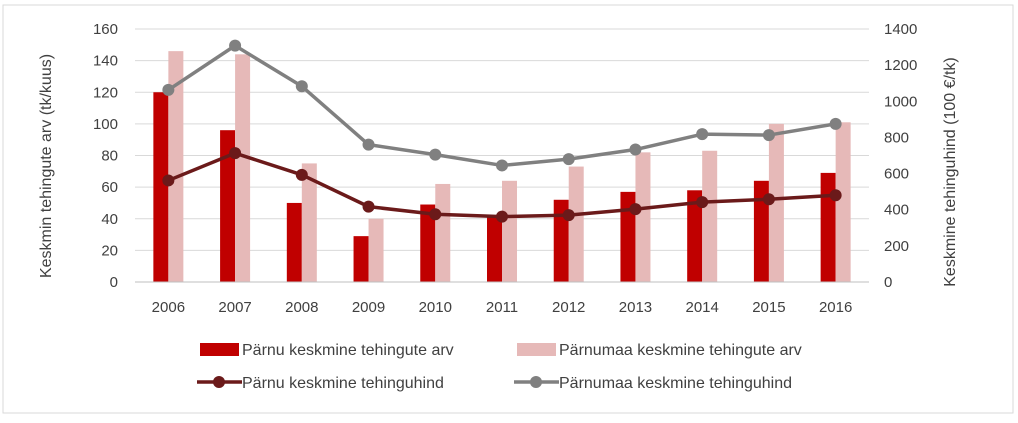  I want to click on y-left-tick-label: 40, so click(109, 219).